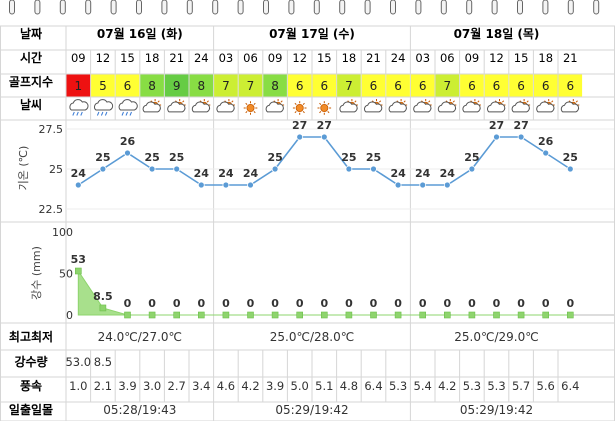  What do you see at coordinates (496, 337) in the screenshot?
I see `min-max-temperature: 25.0℃/29.0℃` at bounding box center [496, 337].